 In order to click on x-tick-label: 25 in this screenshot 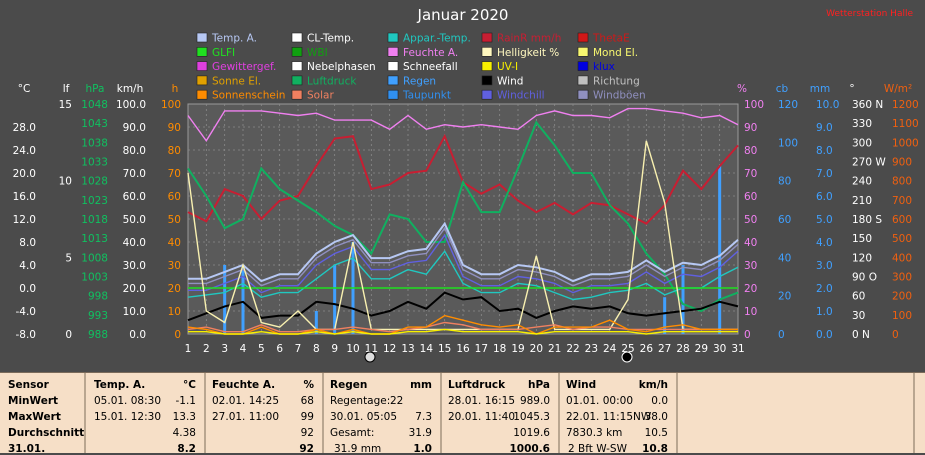, I will do `click(627, 349)`.